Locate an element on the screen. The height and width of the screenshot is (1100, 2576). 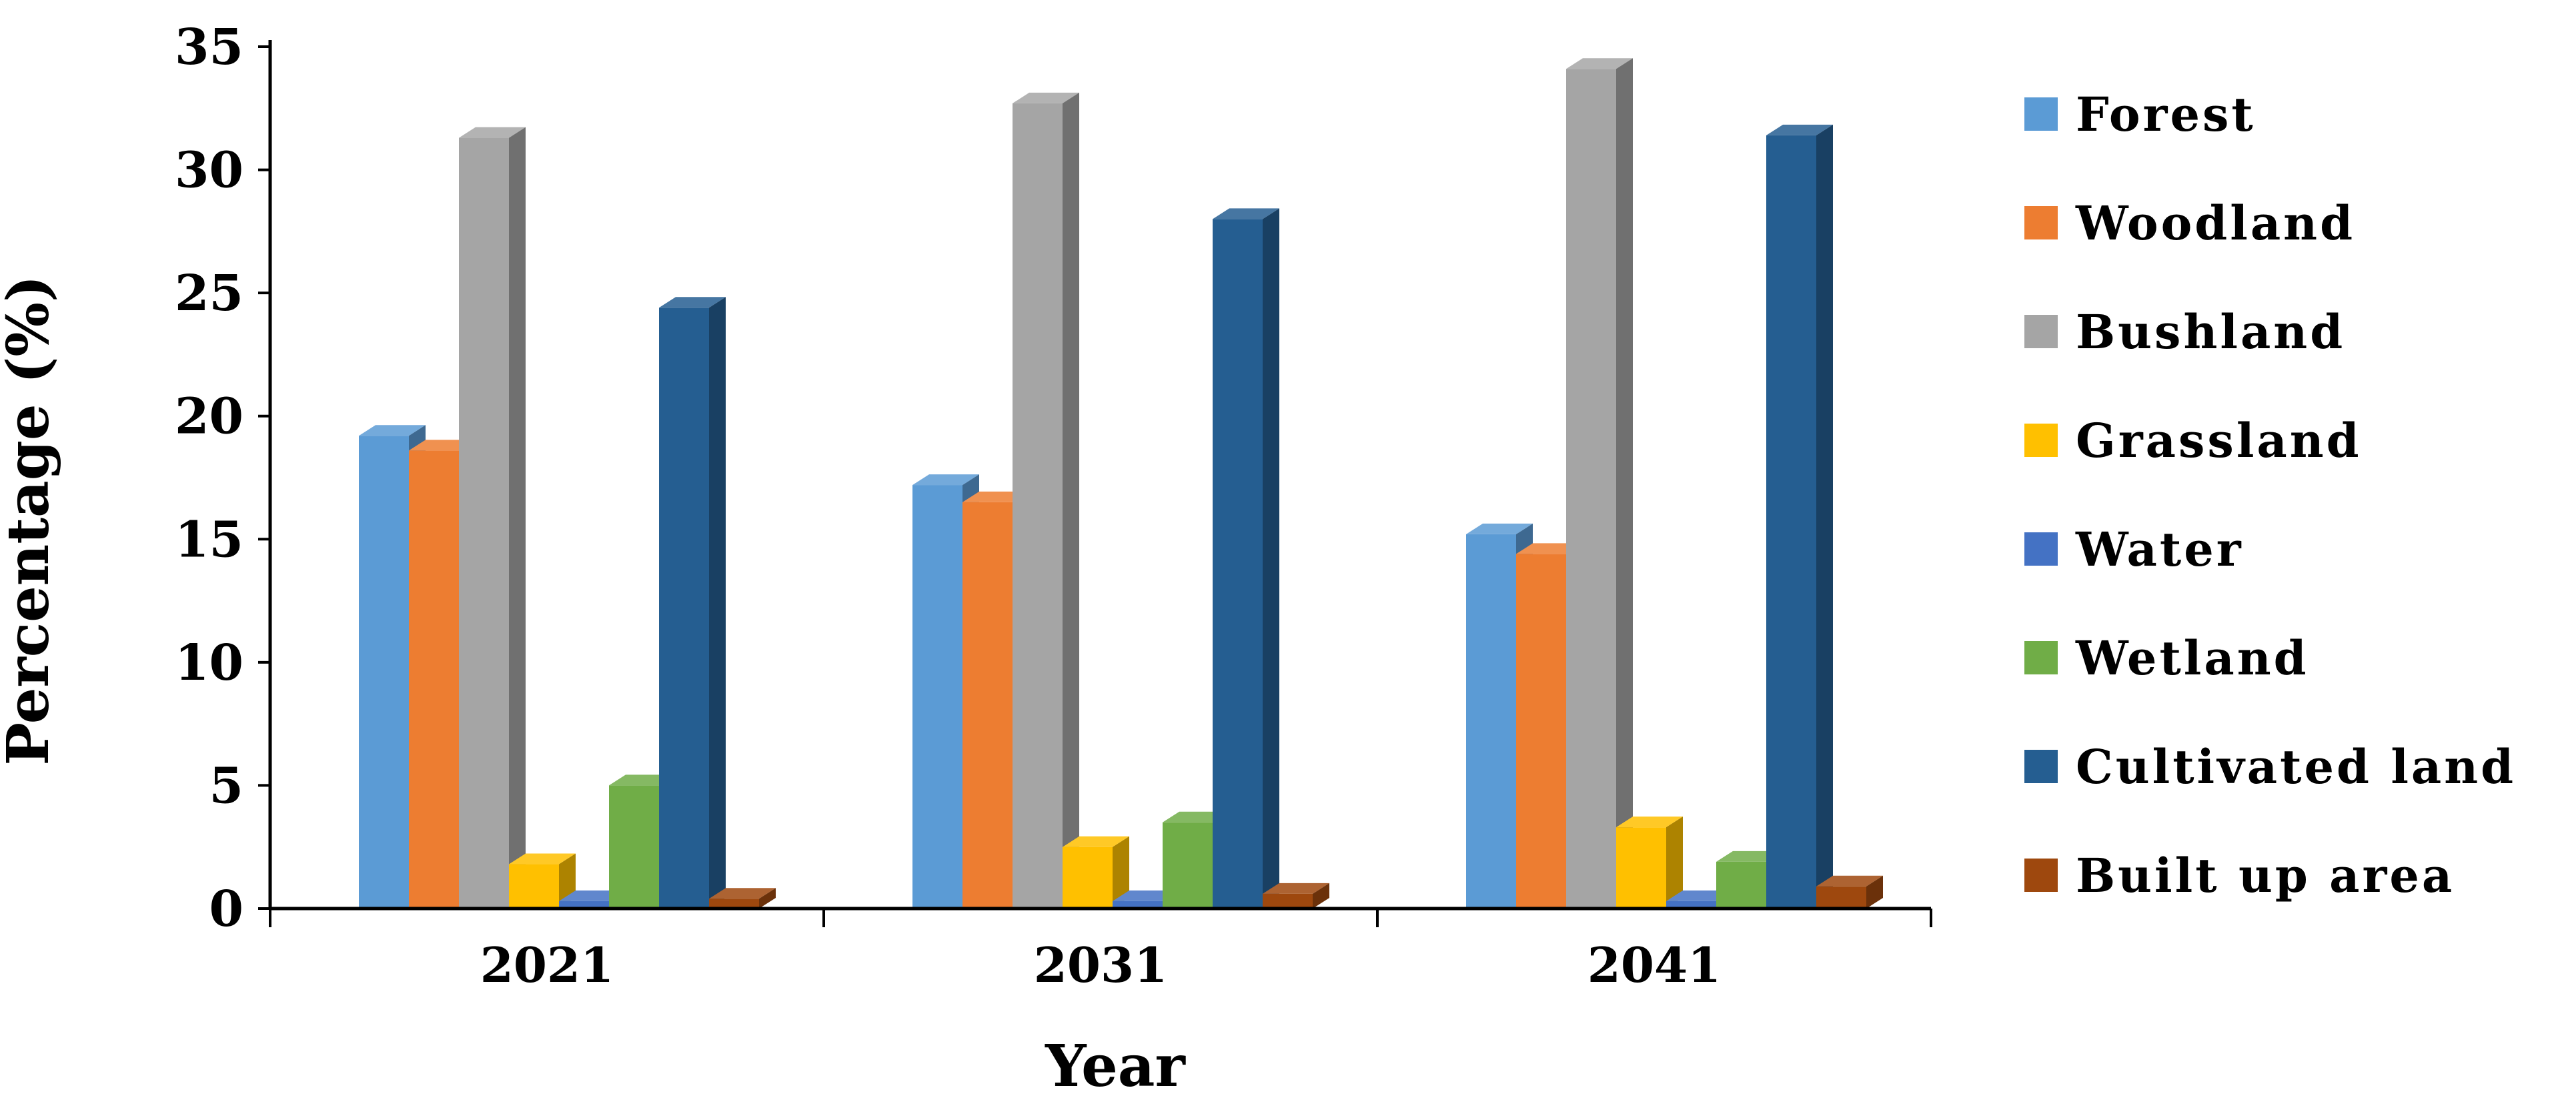
x-axis-title: Year is located at coordinates (1115, 1066).